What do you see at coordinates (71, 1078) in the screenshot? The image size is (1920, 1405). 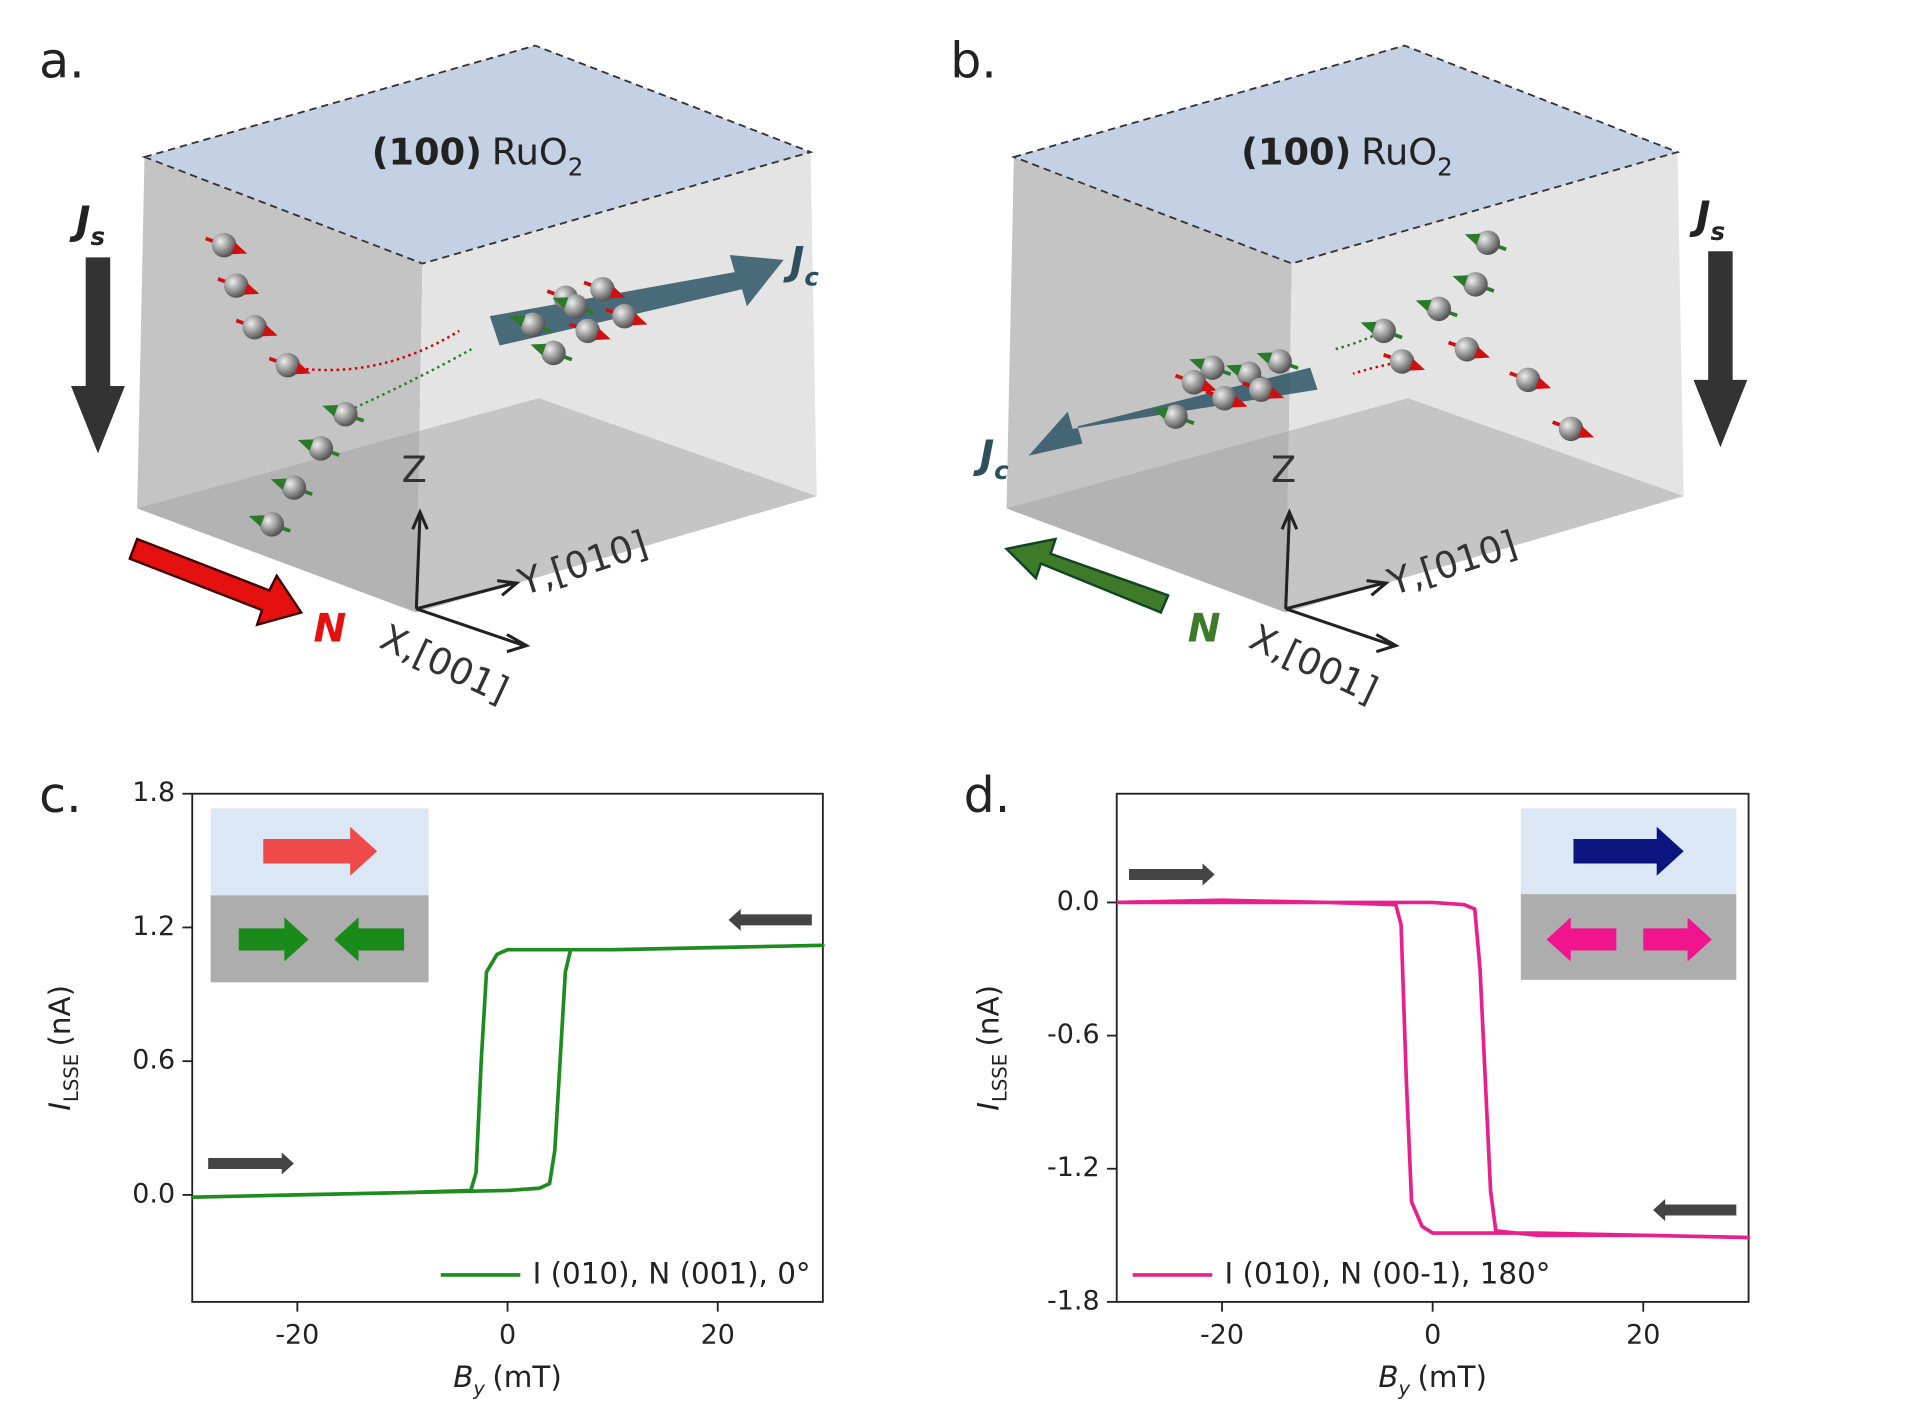 I see `y-label-subscript: LSSE` at bounding box center [71, 1078].